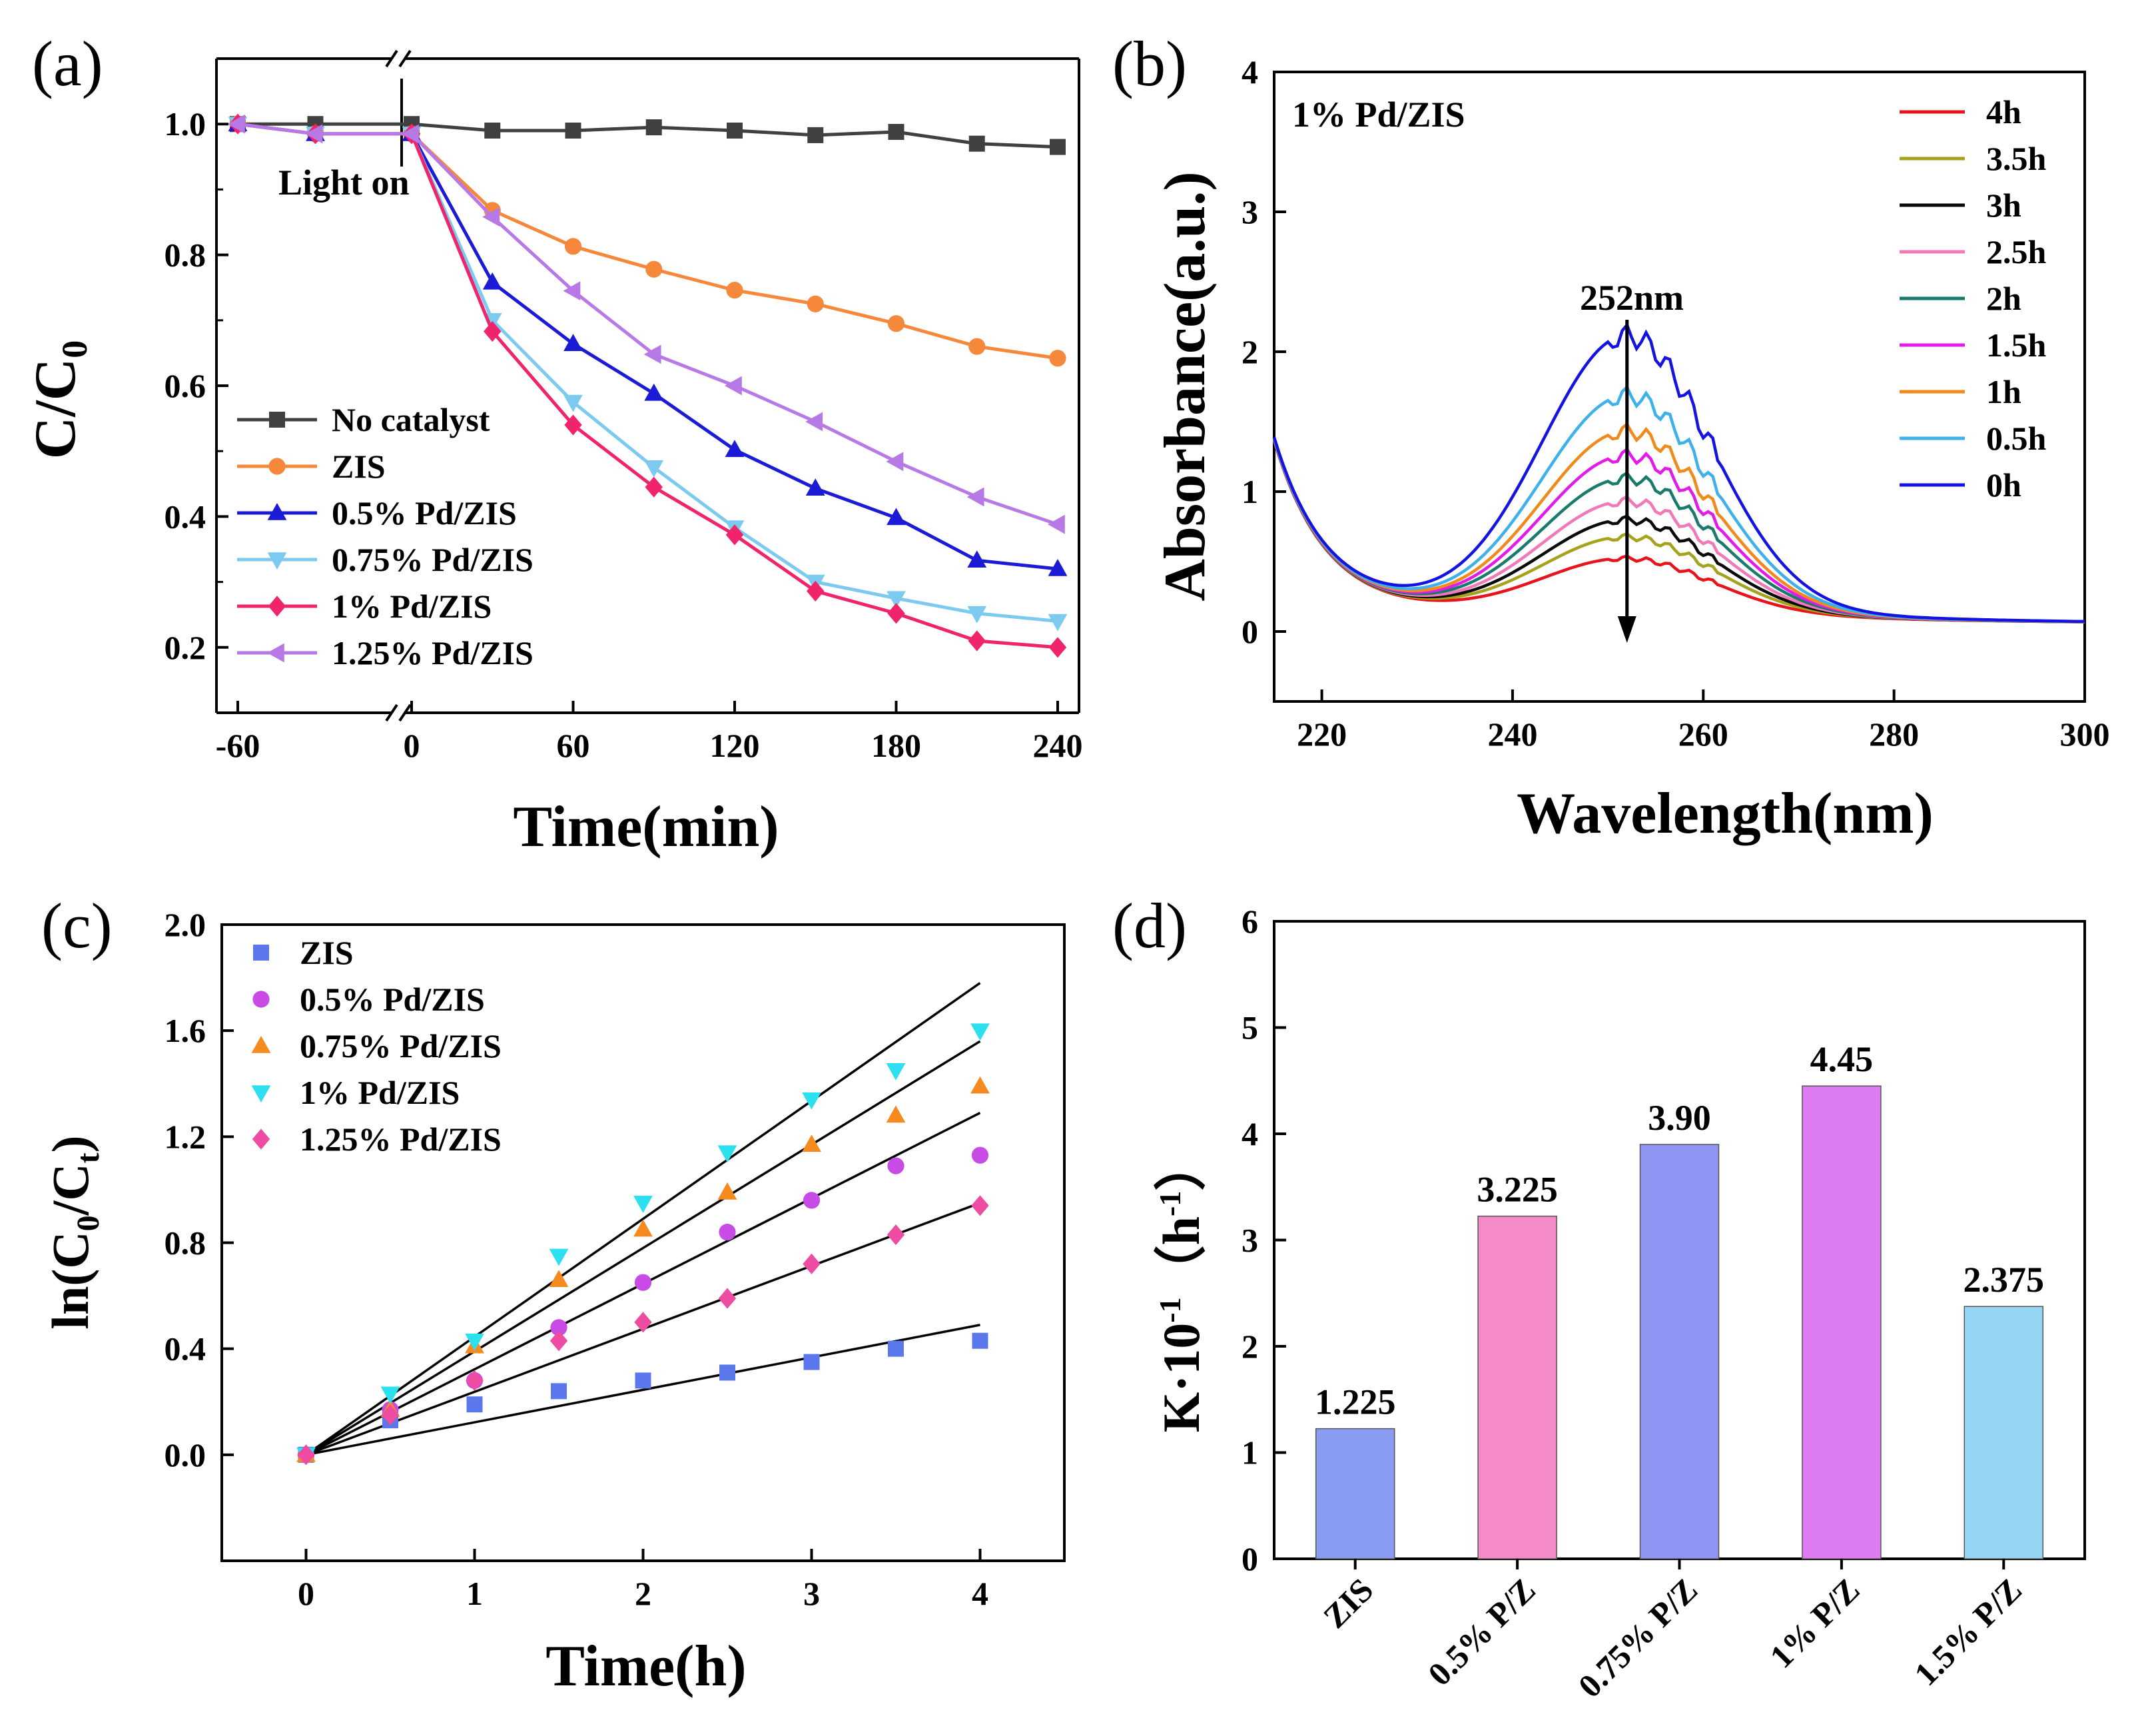  What do you see at coordinates (186, 385) in the screenshot?
I see `y-tick-label: 0.6` at bounding box center [186, 385].